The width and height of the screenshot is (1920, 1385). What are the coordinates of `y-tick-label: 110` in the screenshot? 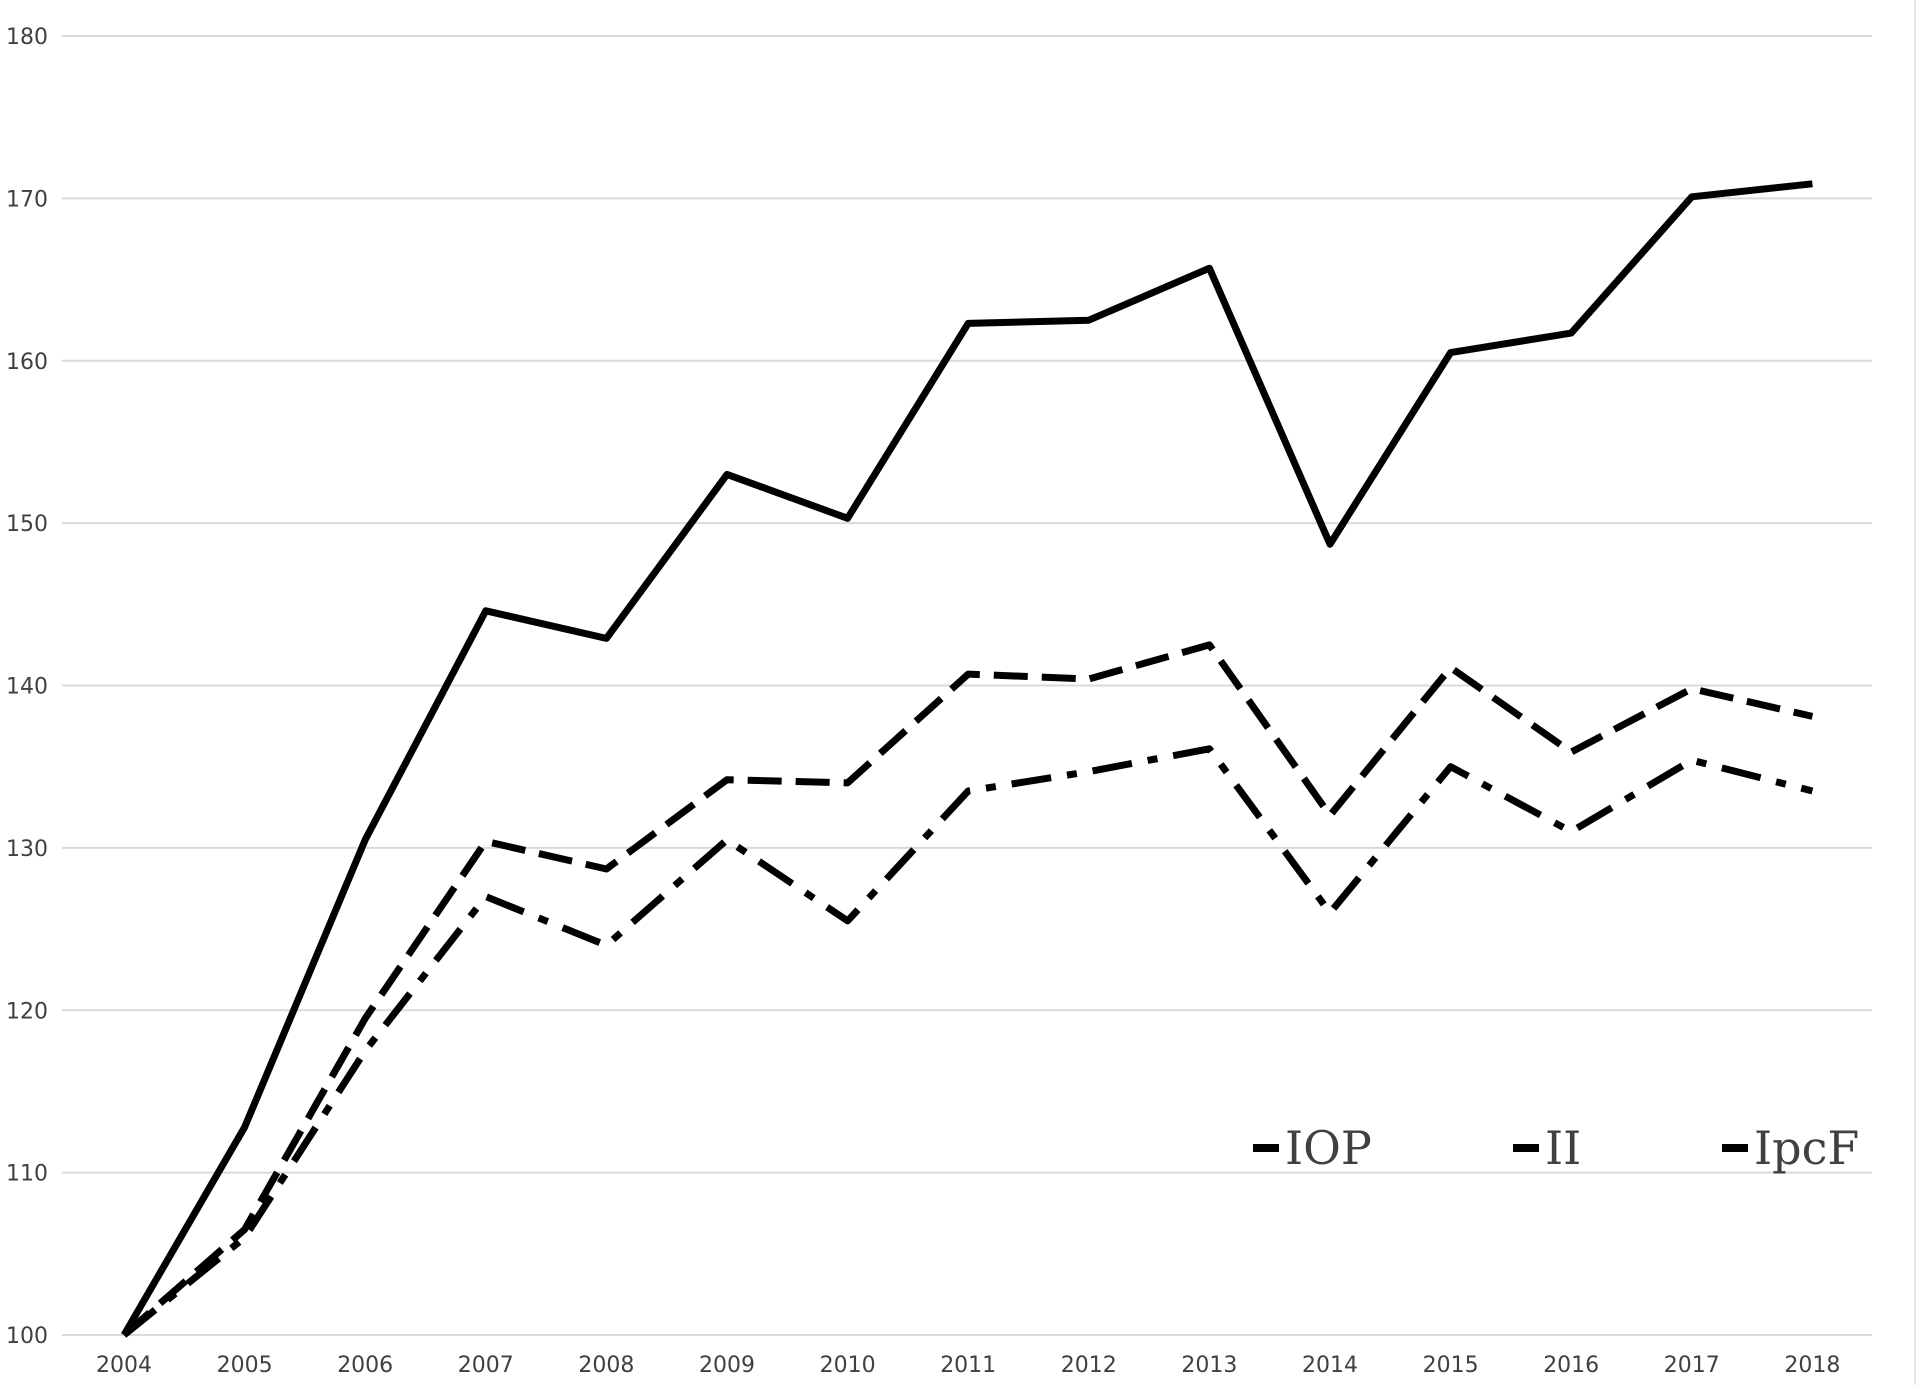 It's located at (27, 1174).